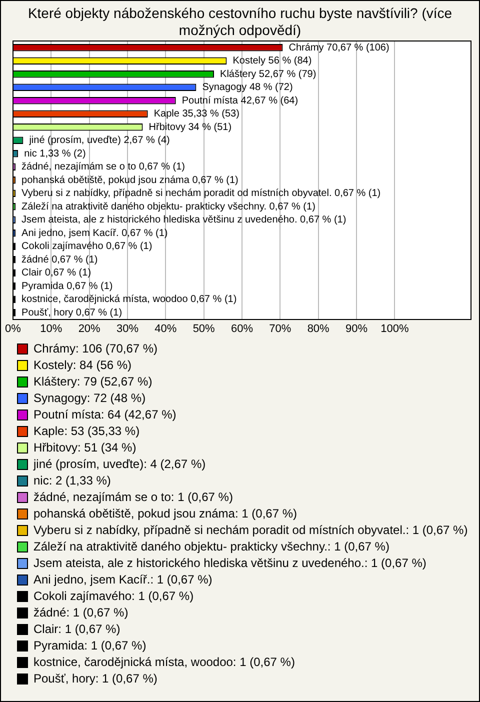 The height and width of the screenshot is (702, 480). Describe the element at coordinates (119, 463) in the screenshot. I see `legend-label: jiné (prosím, uveďte): 4 (2,67 %)` at that location.